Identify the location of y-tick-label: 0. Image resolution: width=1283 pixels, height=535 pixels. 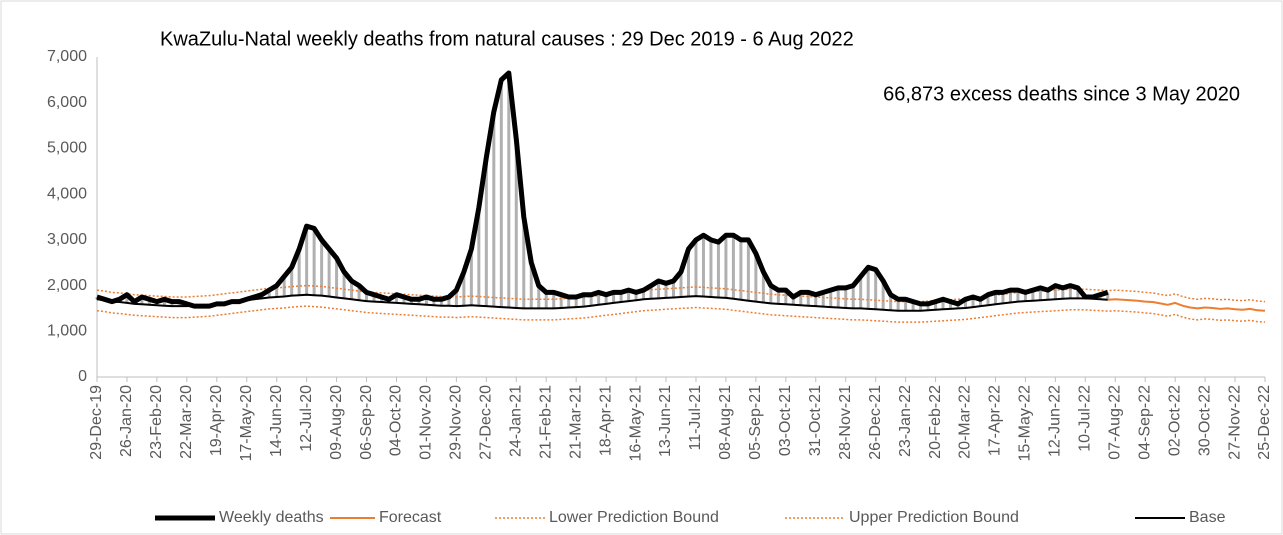
(82, 376).